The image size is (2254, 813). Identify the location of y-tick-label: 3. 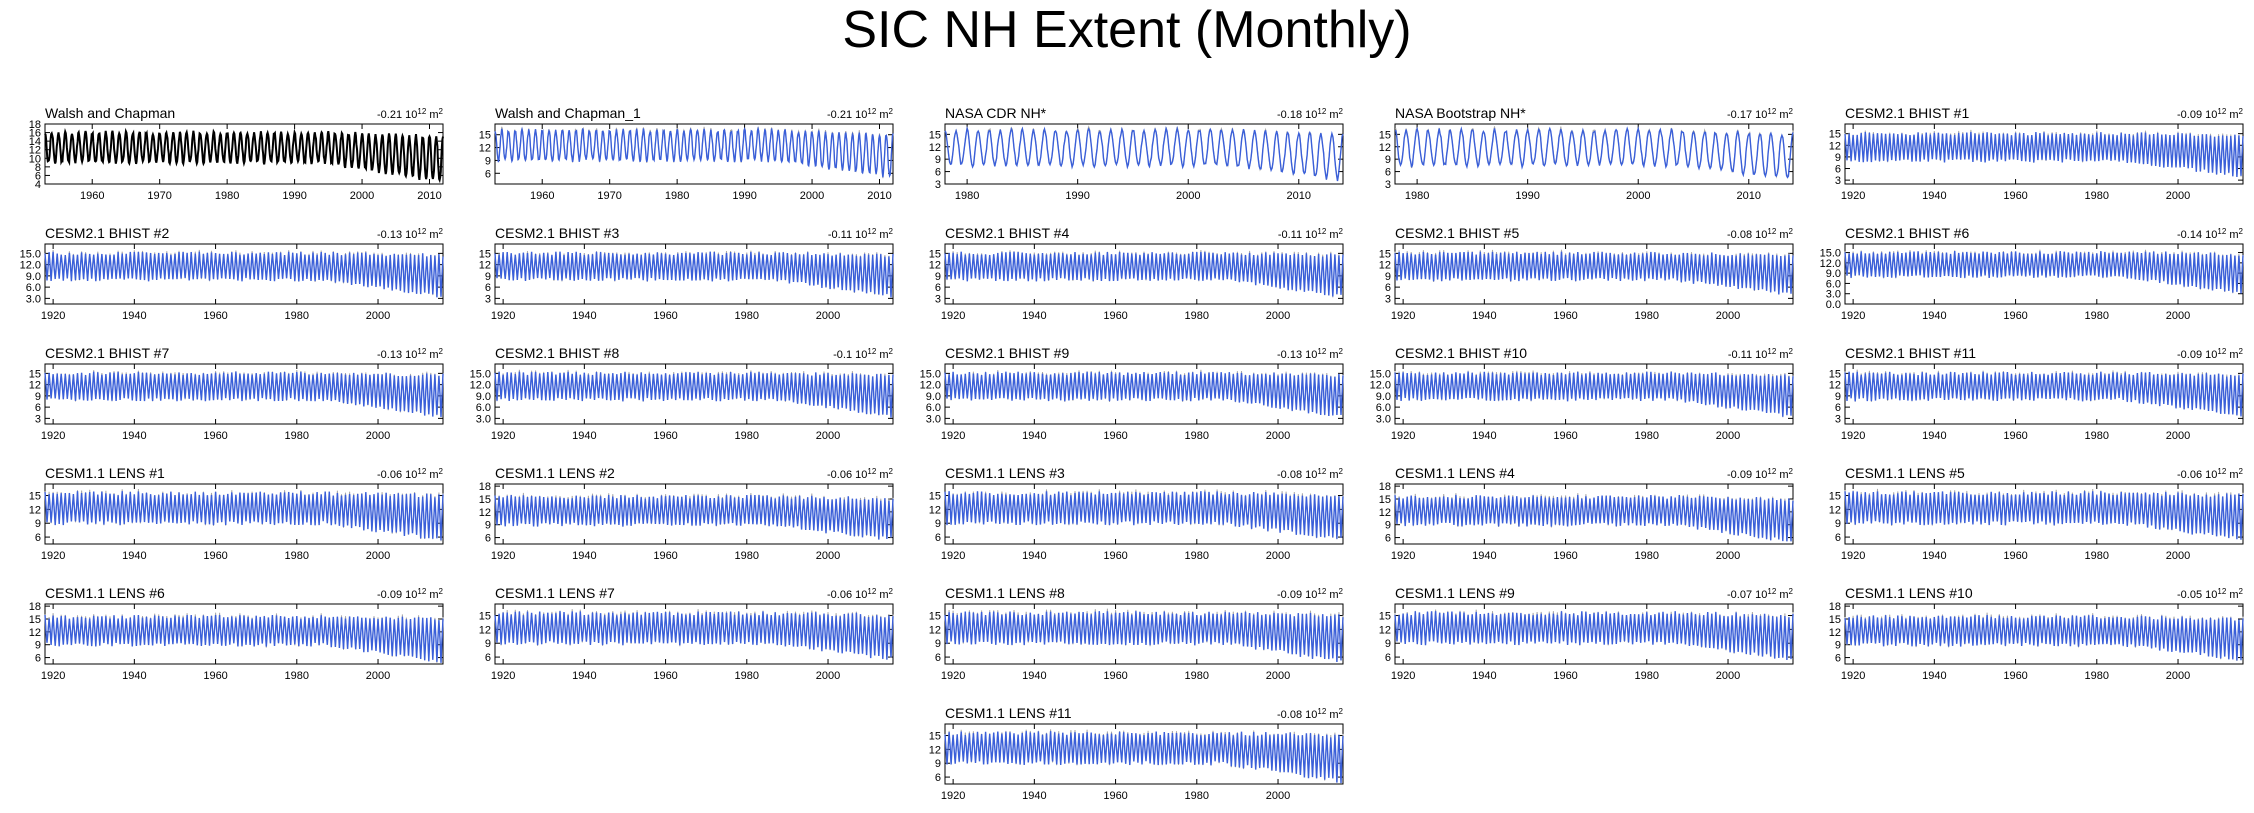
(1838, 181).